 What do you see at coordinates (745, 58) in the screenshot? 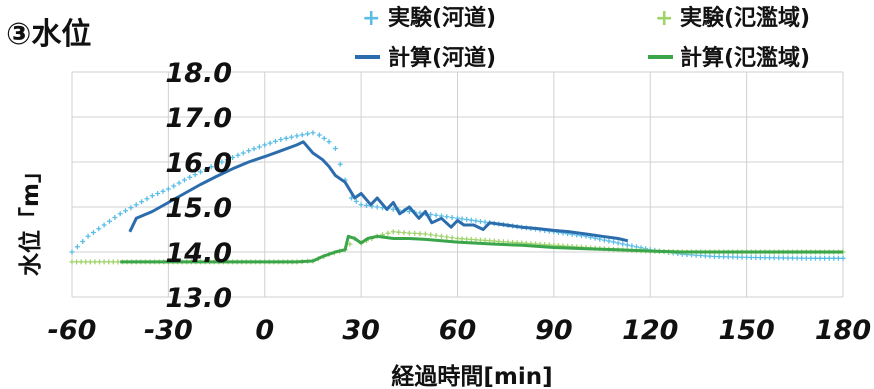
I see `legend-label-calc-flood: 計算(氾濫域)` at bounding box center [745, 58].